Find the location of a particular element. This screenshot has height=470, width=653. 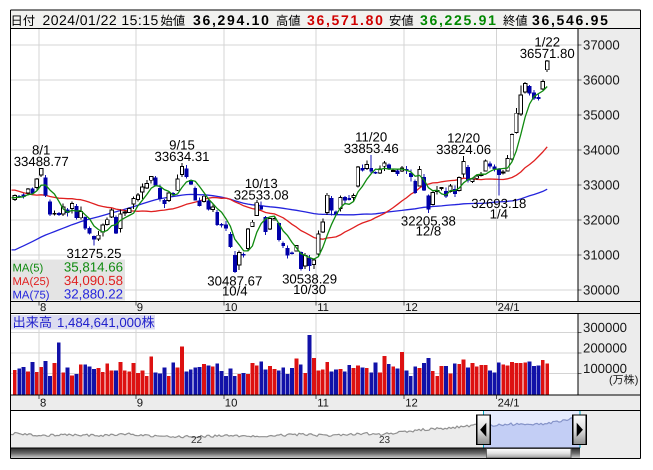

svg-text: 1,484,641,000 is located at coordinates (99, 322).